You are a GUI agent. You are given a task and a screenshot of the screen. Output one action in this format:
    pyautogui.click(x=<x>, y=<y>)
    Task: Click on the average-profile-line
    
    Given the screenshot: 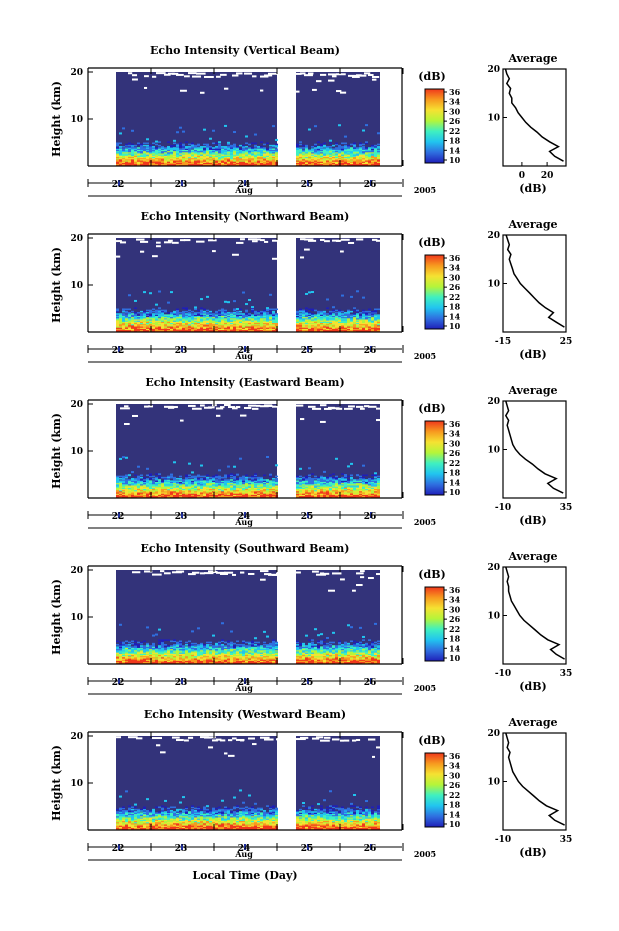 What is the action you would take?
    pyautogui.click(x=534, y=115)
    